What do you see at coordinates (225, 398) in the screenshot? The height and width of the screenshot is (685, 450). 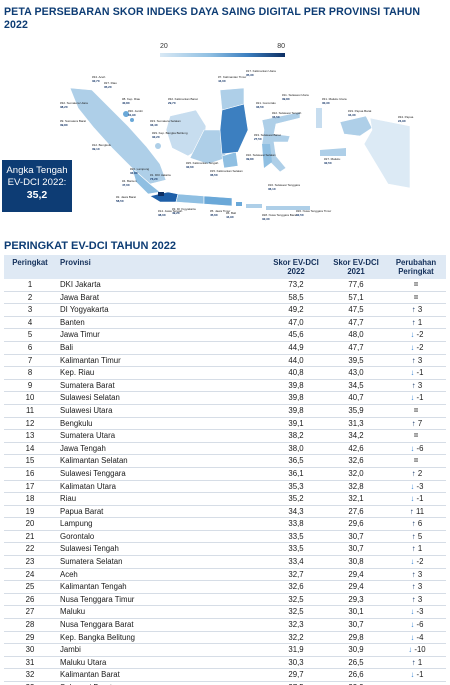 I see `table-row: 10 Sulawesi Selatan 39,8 40,7 ↓ -1` at bounding box center [225, 398].